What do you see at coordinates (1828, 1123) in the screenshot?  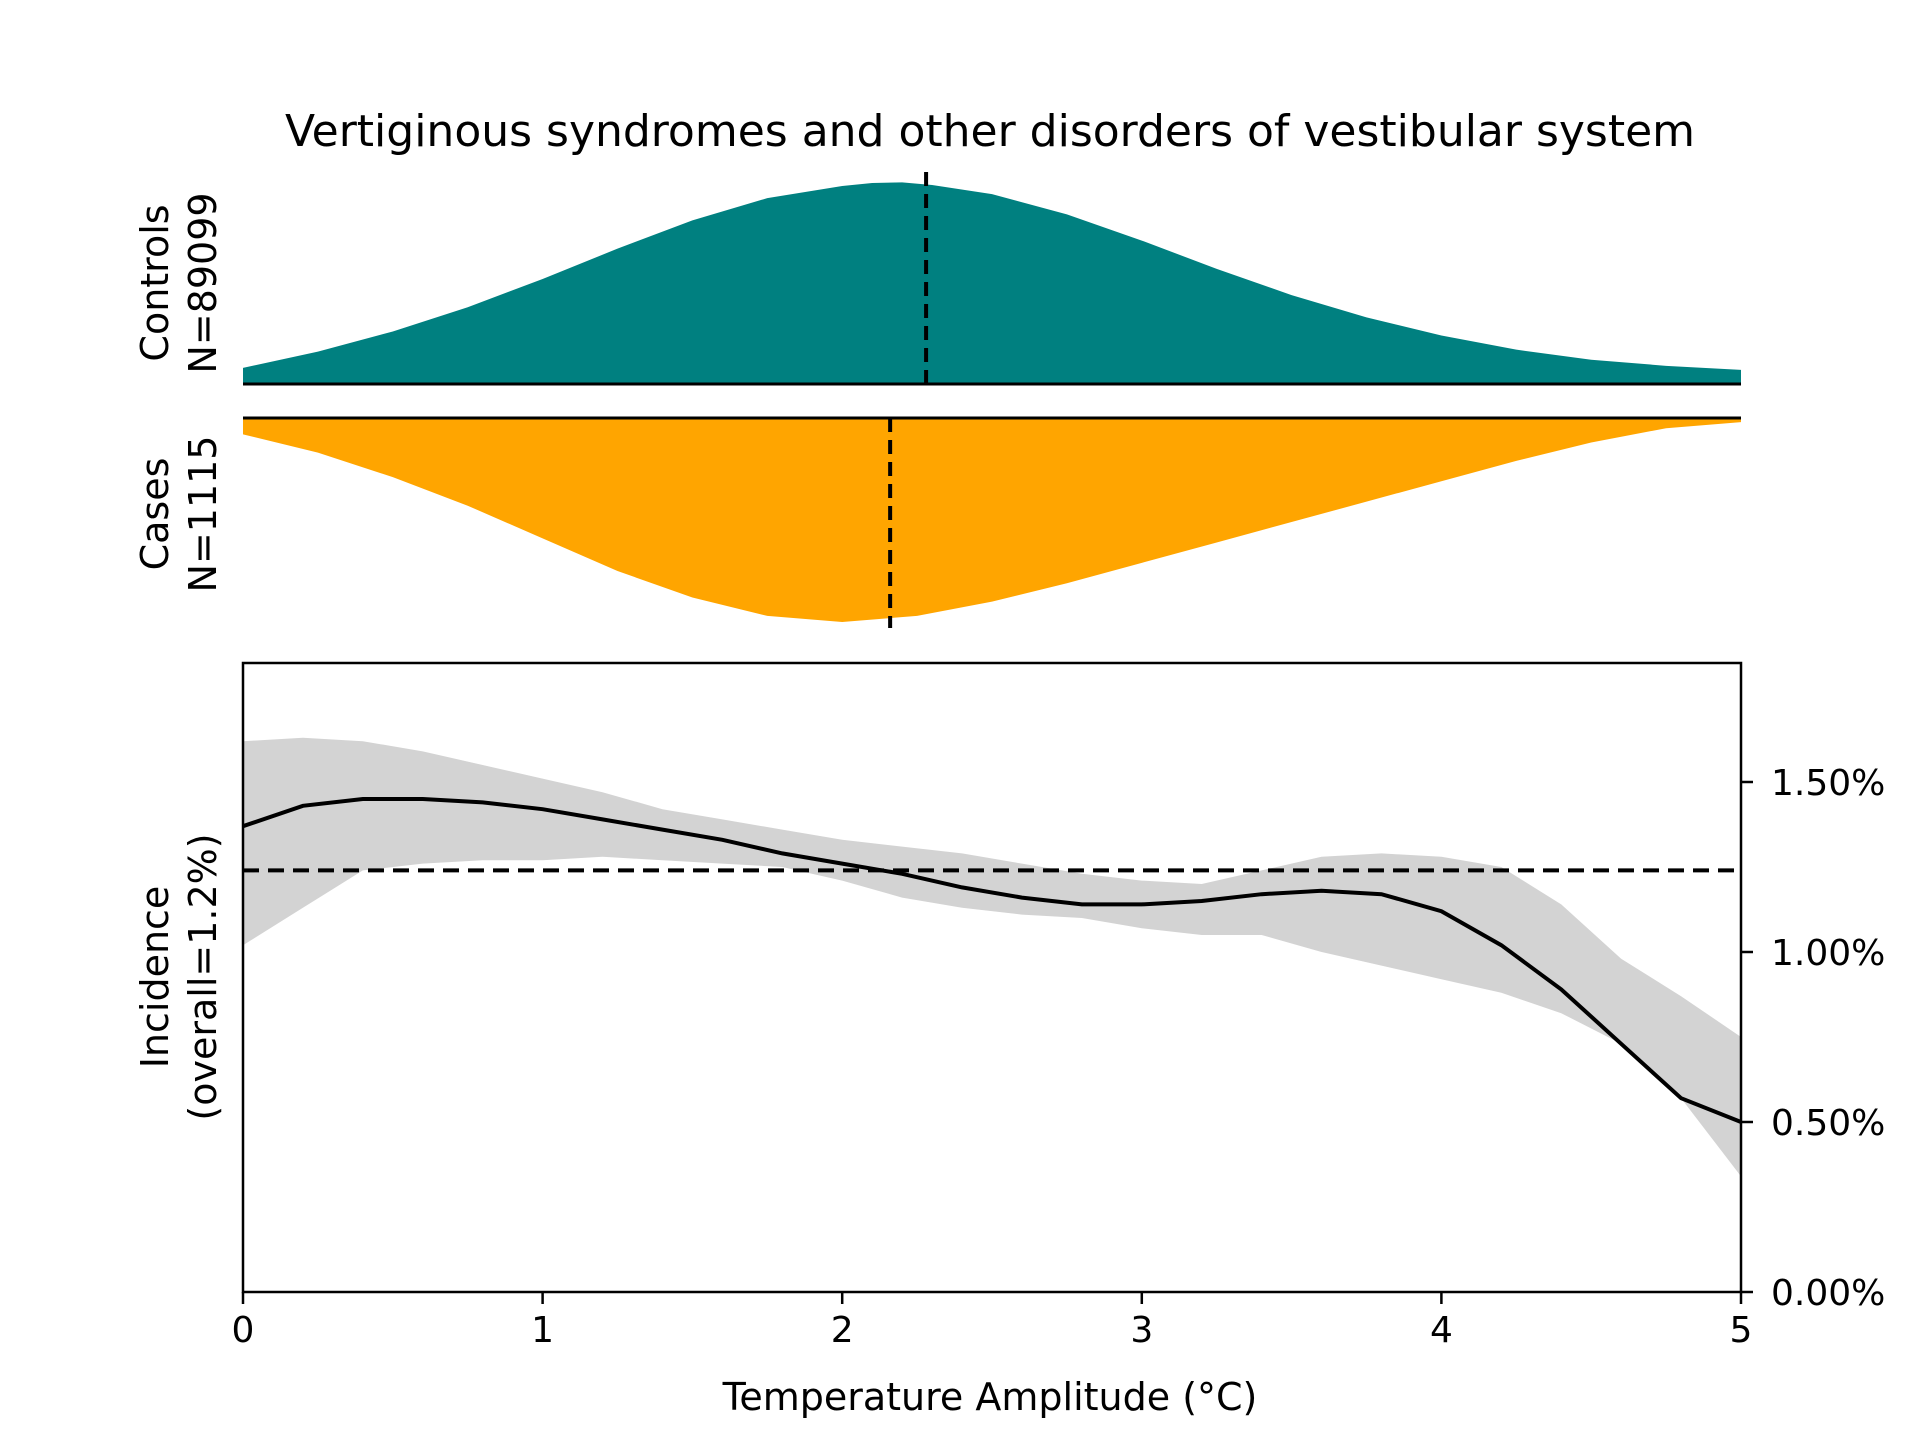 I see `y-tick-label: 0.50%` at bounding box center [1828, 1123].